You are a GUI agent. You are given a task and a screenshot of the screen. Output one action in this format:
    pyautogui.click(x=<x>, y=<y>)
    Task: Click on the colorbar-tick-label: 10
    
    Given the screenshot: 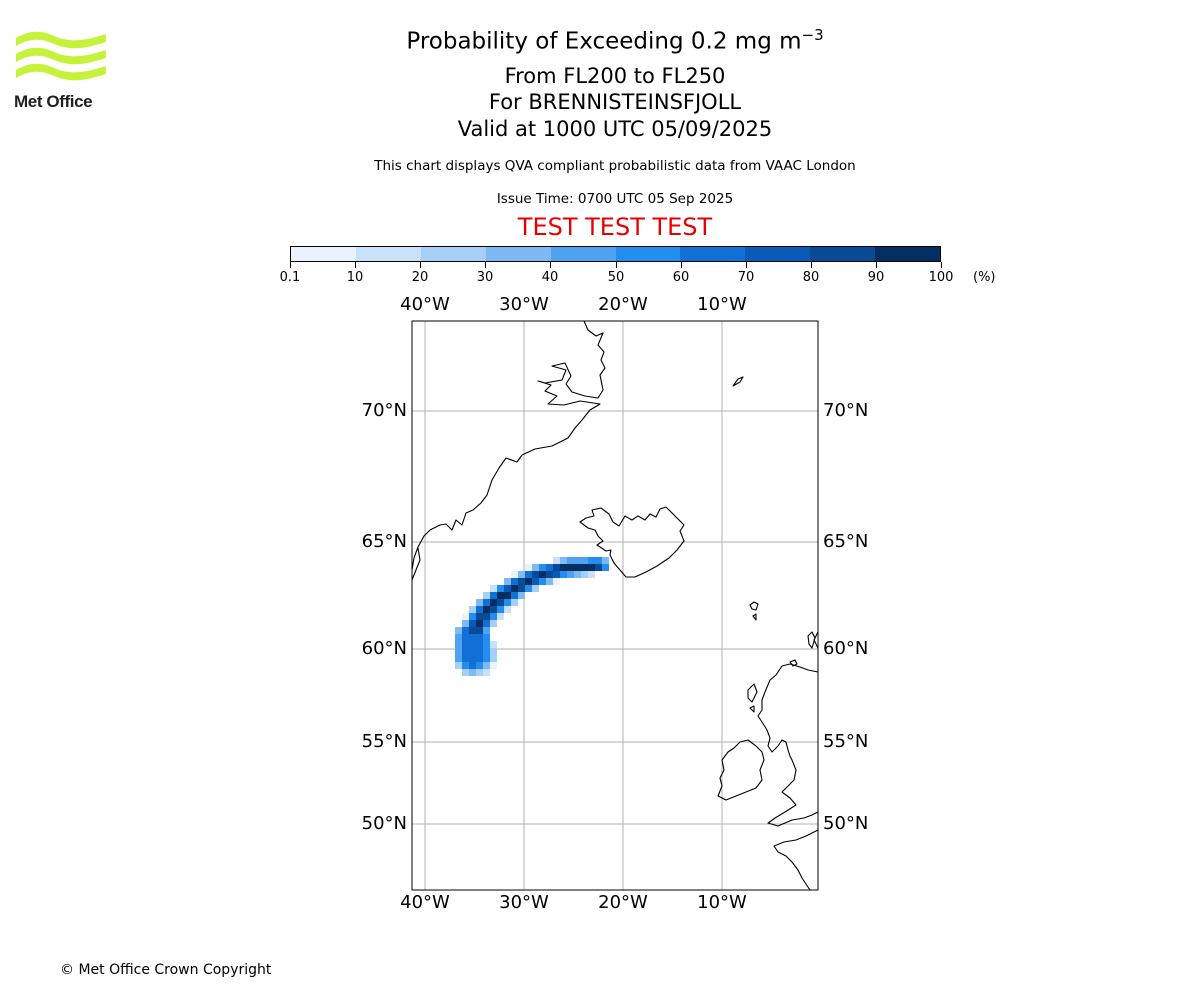 What is the action you would take?
    pyautogui.click(x=355, y=277)
    